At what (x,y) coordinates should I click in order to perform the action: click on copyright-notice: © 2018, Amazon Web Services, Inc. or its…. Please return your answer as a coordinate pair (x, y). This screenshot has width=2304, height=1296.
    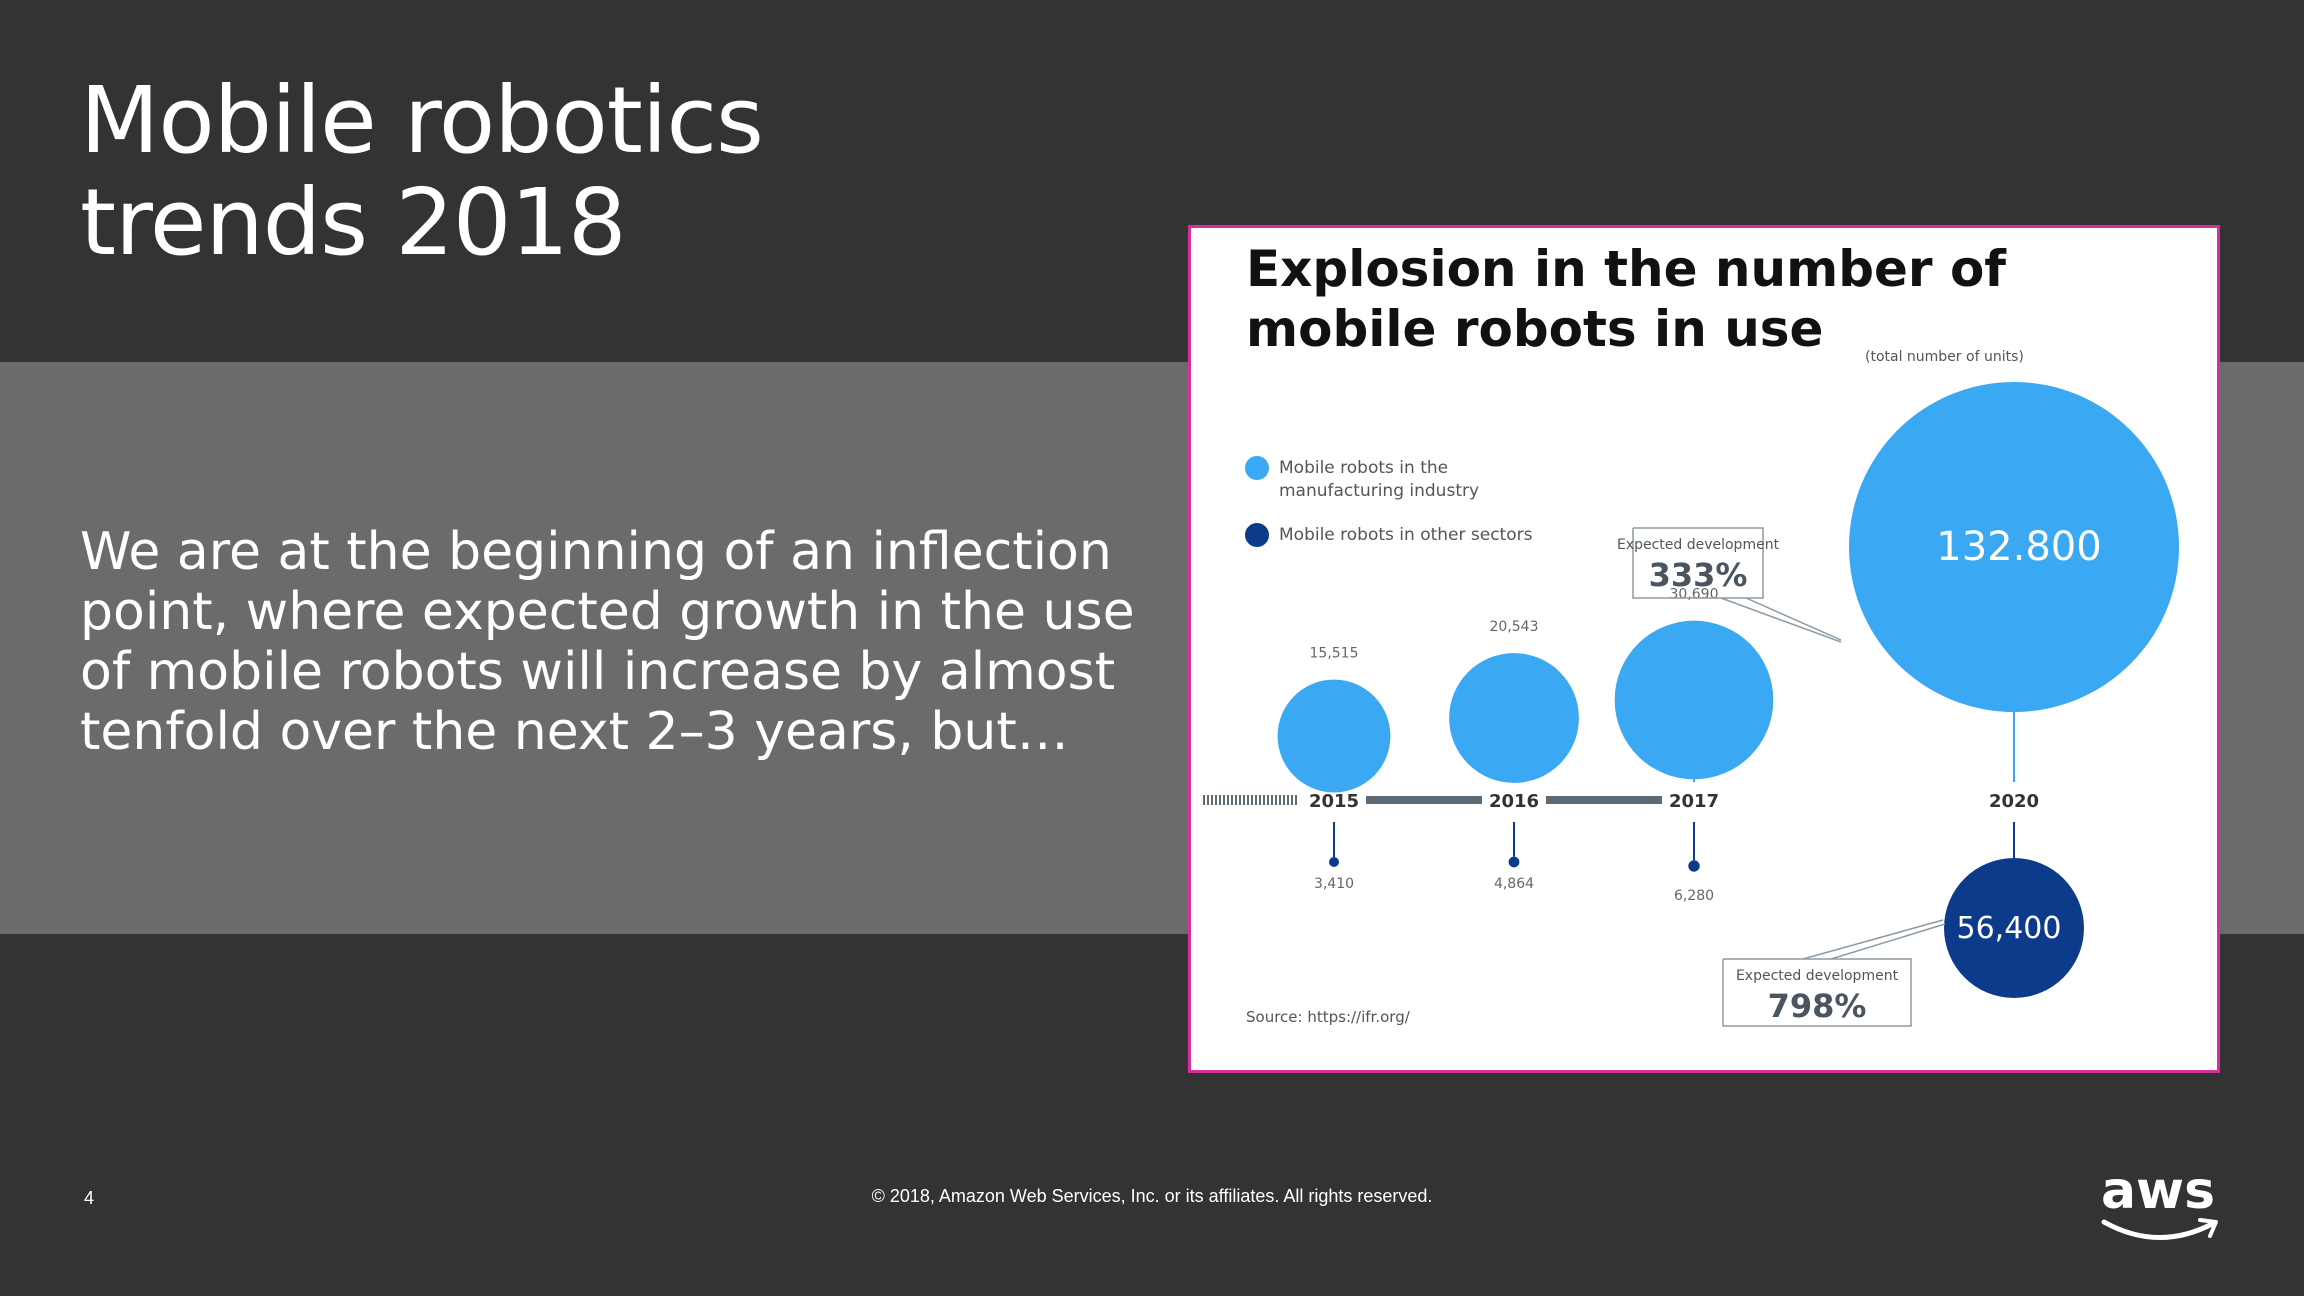
    Looking at the image, I should click on (1152, 1196).